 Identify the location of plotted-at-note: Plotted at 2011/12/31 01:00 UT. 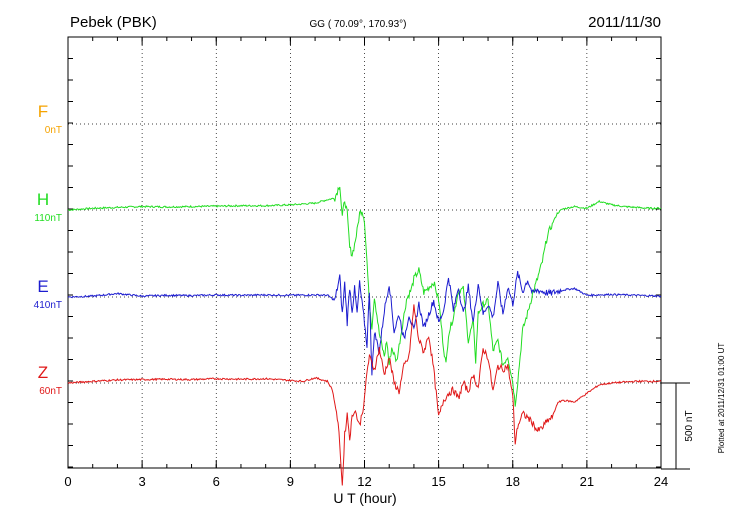
(721, 398).